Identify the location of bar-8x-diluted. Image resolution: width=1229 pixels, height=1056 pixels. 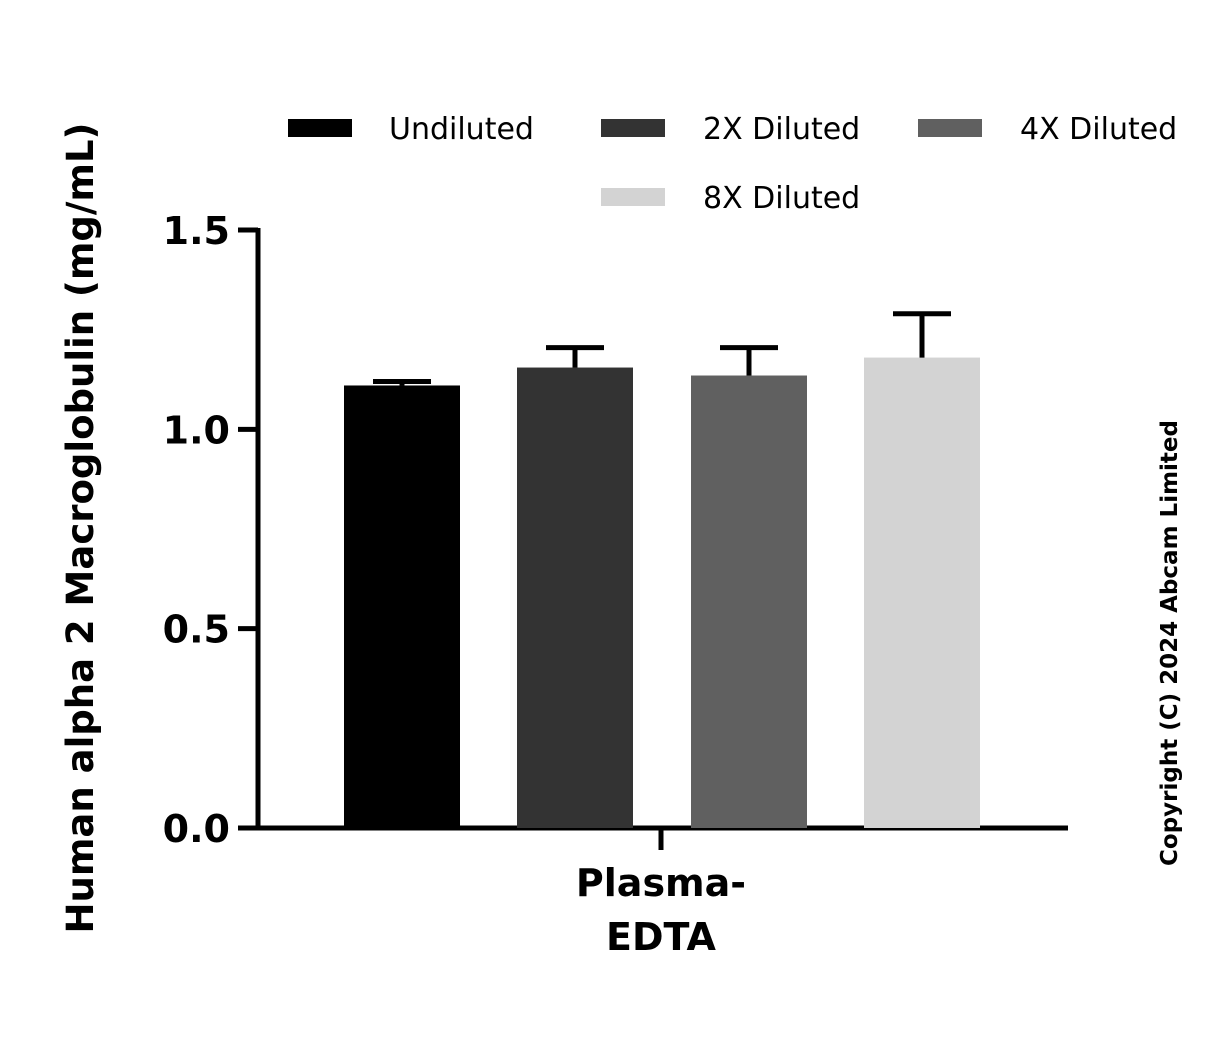
(922, 592).